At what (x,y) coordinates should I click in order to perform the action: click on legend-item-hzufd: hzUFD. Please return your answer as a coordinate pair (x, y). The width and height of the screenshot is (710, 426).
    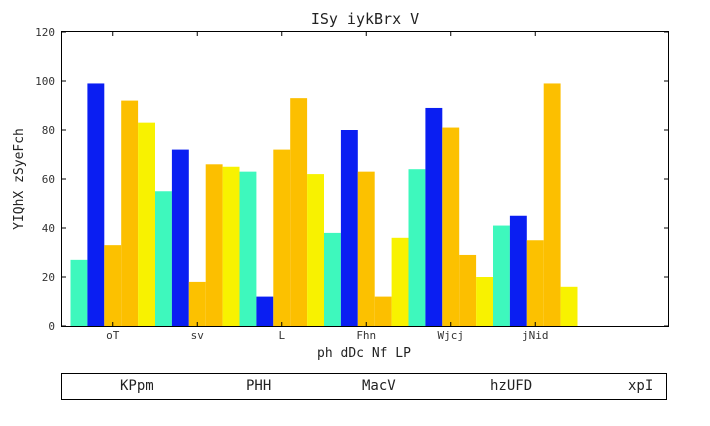
    Looking at the image, I should click on (511, 386).